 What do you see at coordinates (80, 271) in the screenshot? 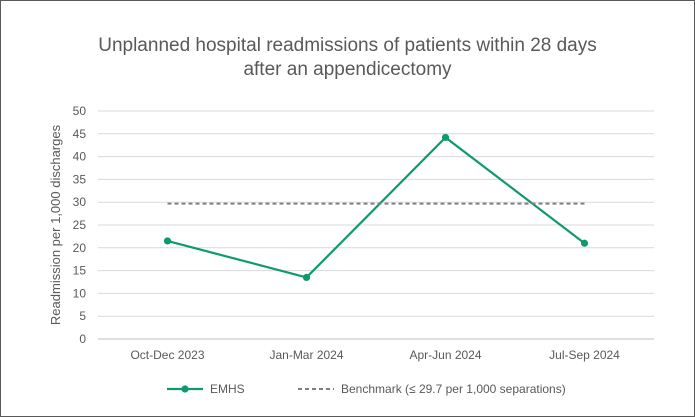
I see `y-tick-label-15: 15` at bounding box center [80, 271].